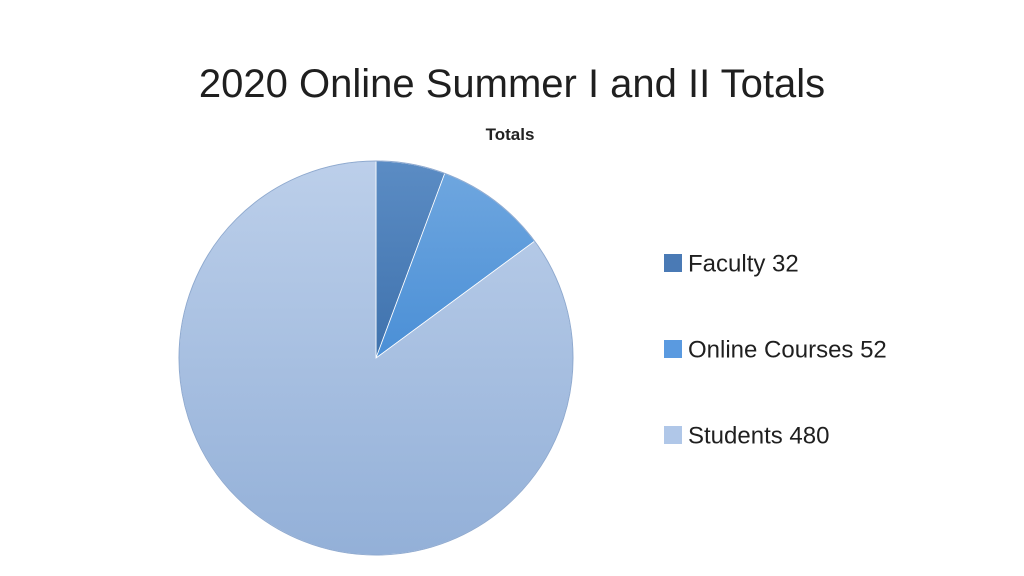 Image resolution: width=1024 pixels, height=576 pixels. What do you see at coordinates (743, 264) in the screenshot?
I see `legend-label-faculty: Faculty 32` at bounding box center [743, 264].